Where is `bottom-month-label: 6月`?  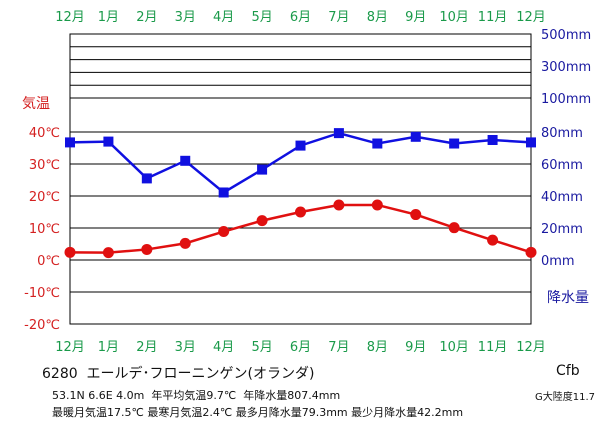 bottom-month-label: 6月 is located at coordinates (300, 347).